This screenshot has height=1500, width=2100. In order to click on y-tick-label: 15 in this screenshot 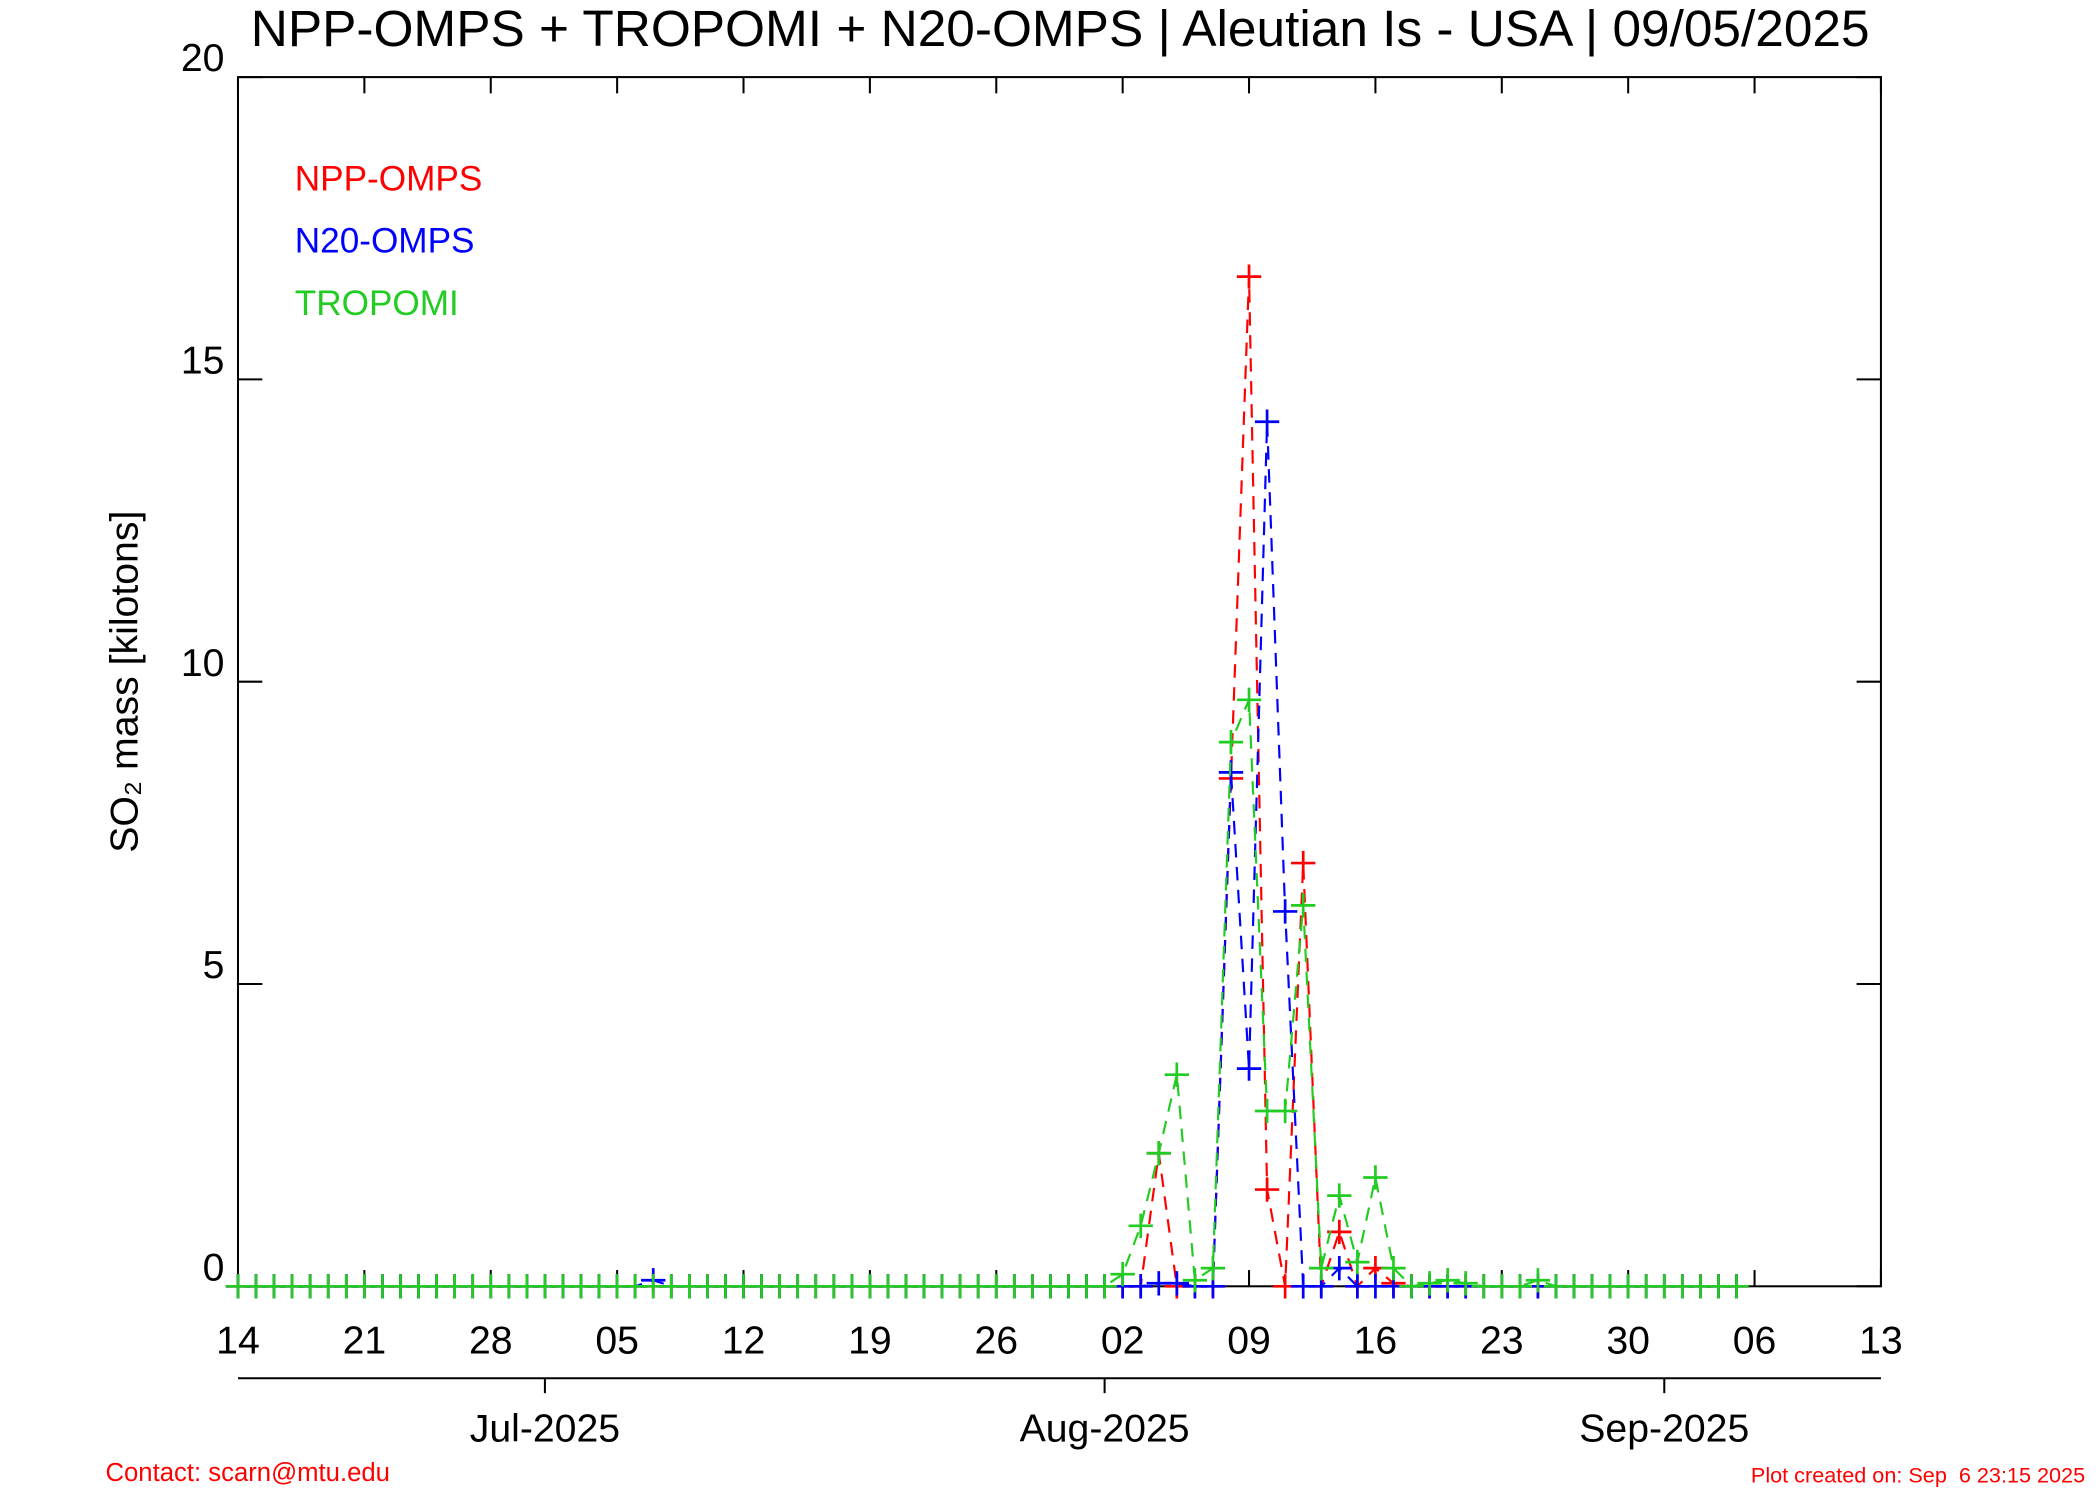, I will do `click(203, 361)`.